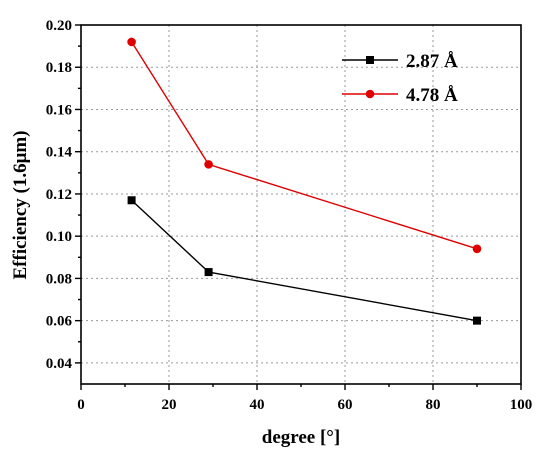 The height and width of the screenshot is (456, 550). Describe the element at coordinates (521, 405) in the screenshot. I see `x-tick-label: 100` at that location.